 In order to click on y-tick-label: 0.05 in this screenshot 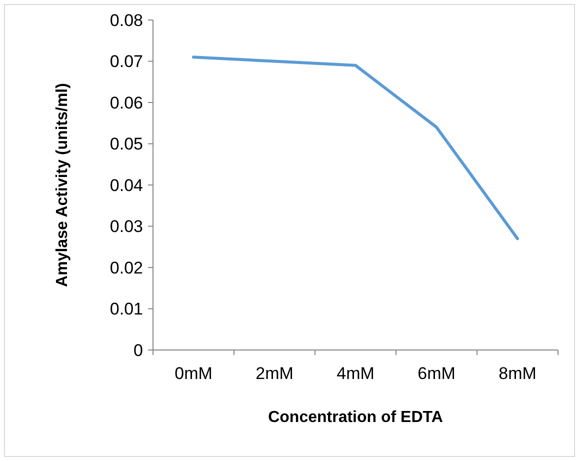, I will do `click(126, 144)`.